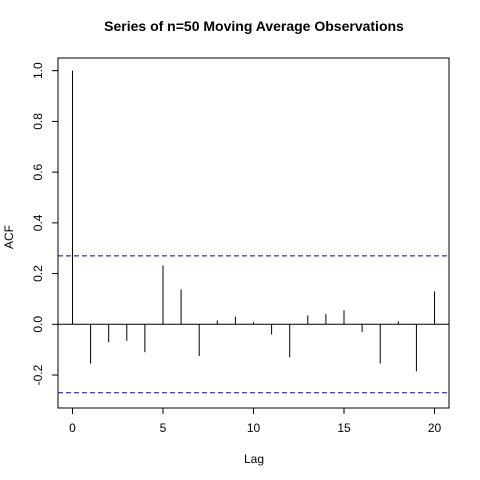 This screenshot has height=480, width=480. I want to click on y-axis: -0.2 0.0 0.2 0.4 0.6 0.8 1.0, so click(45, 223).